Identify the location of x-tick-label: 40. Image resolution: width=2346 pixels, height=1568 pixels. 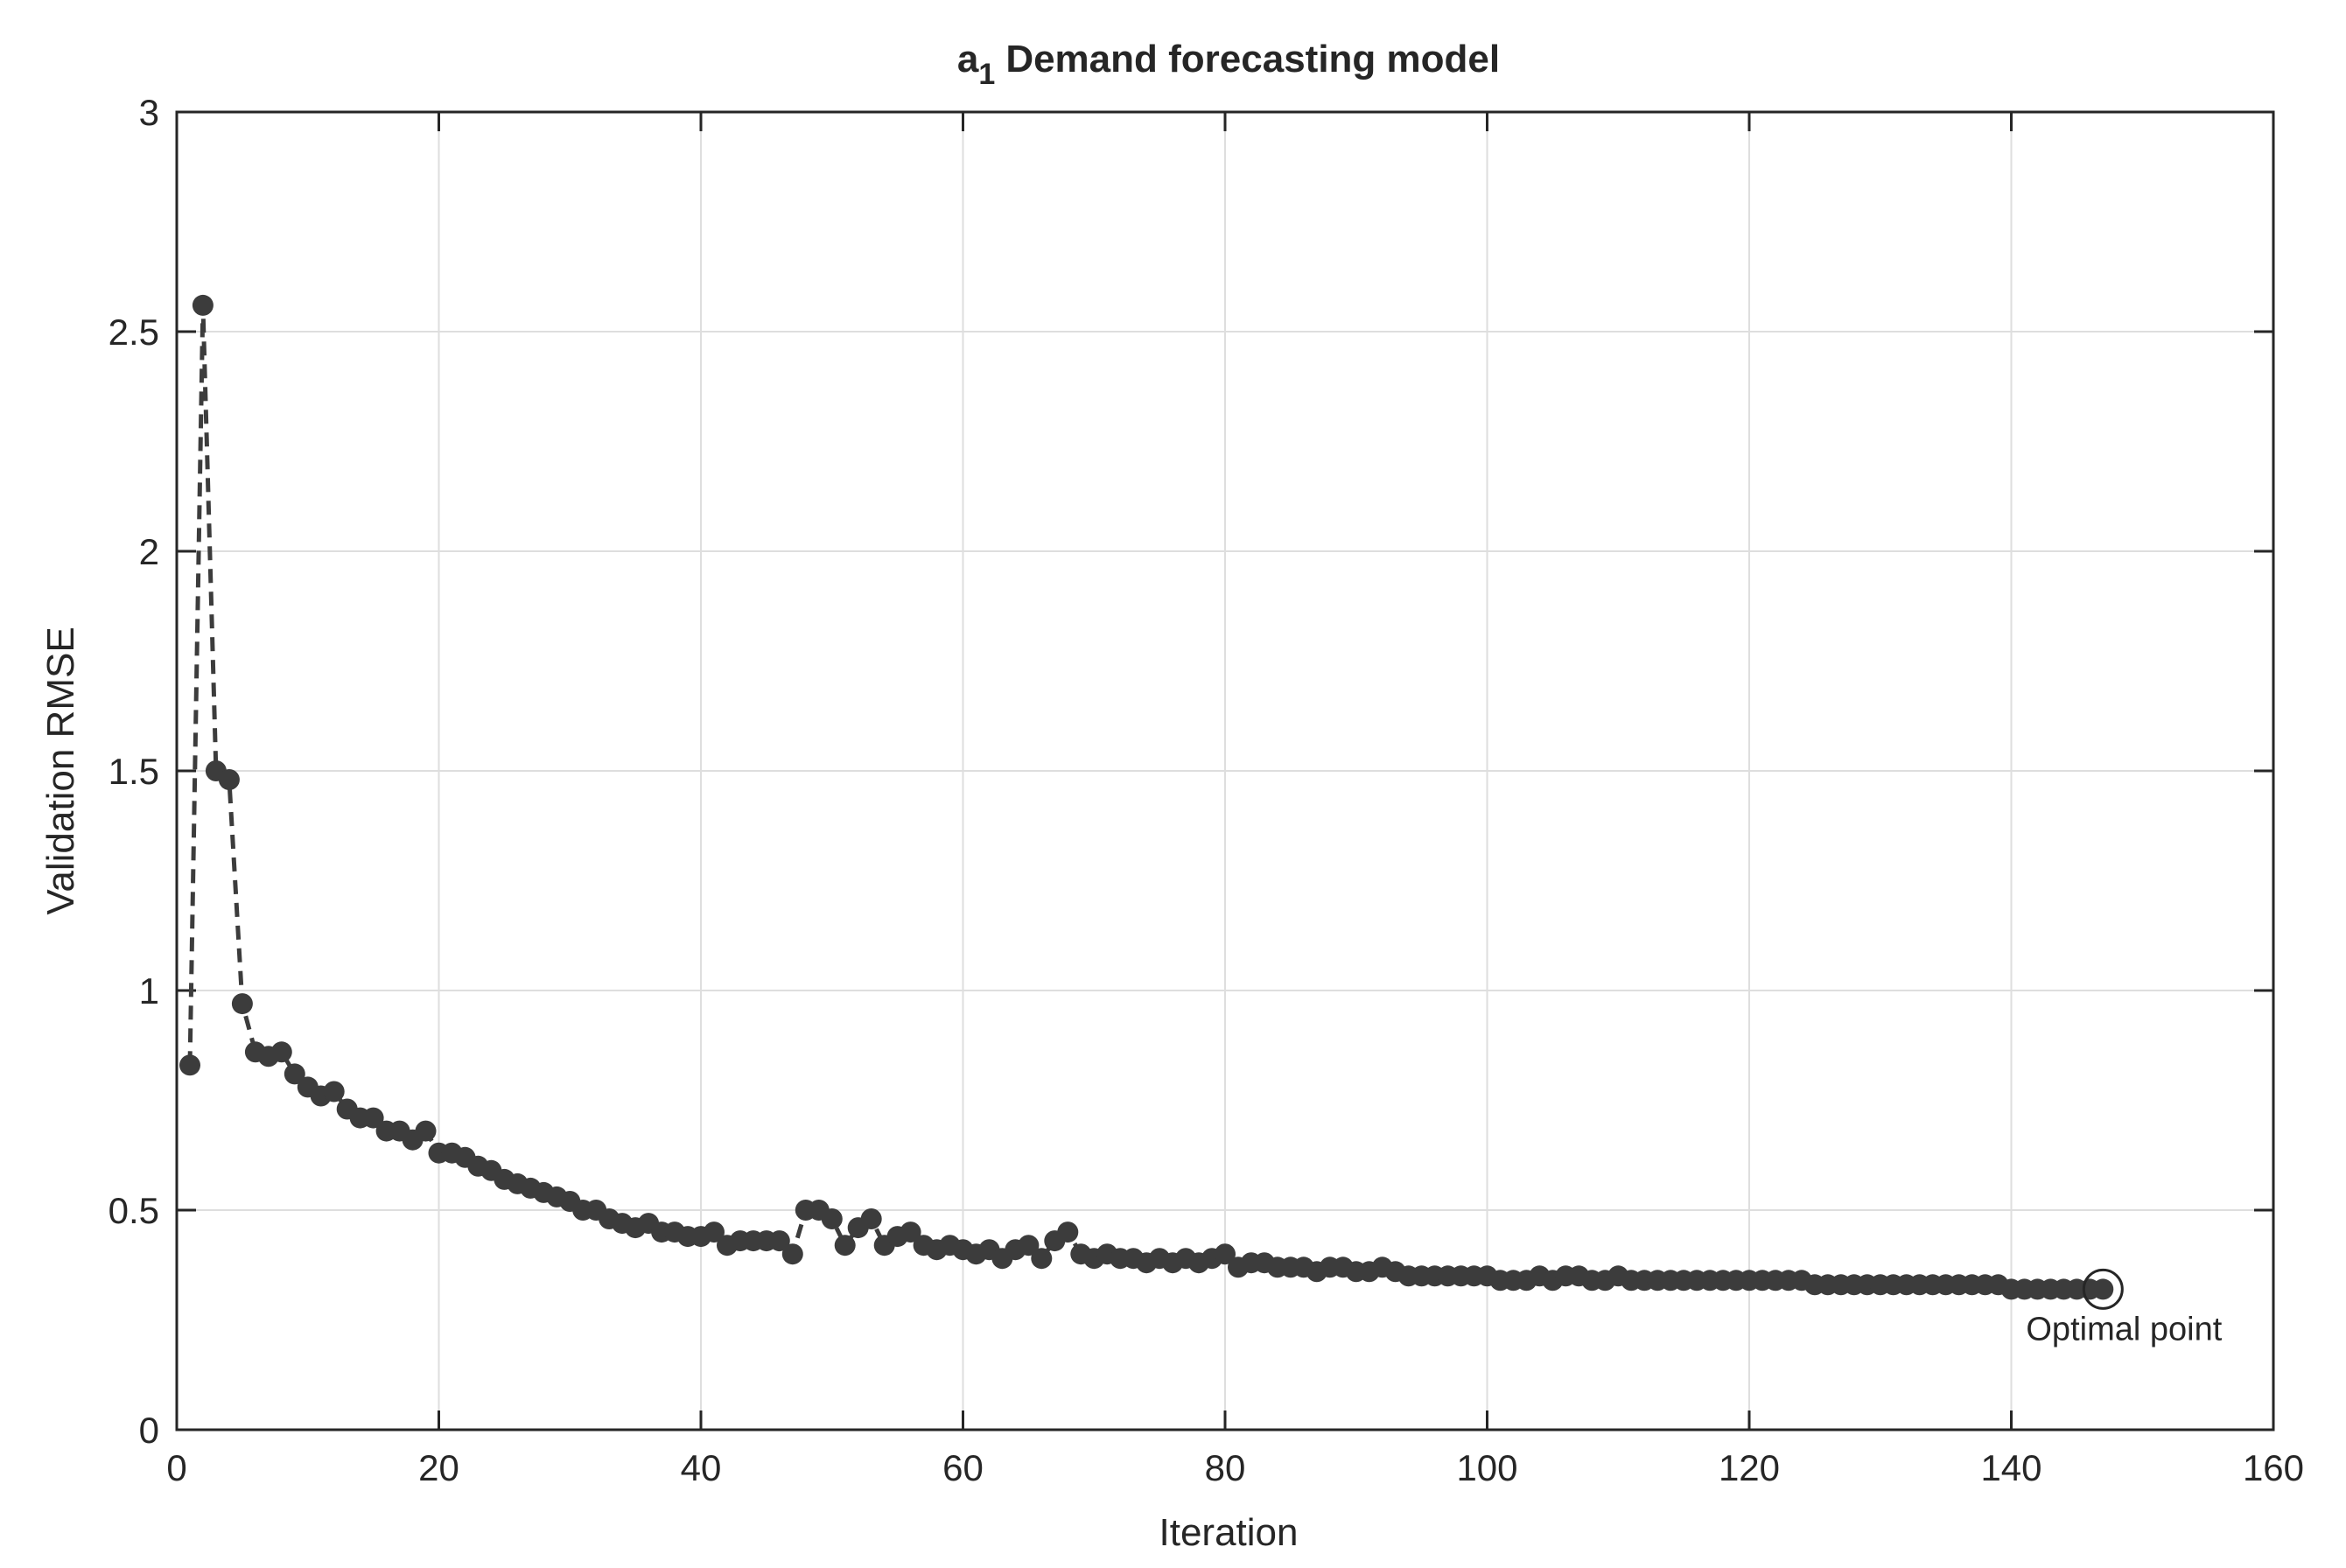
(702, 1467).